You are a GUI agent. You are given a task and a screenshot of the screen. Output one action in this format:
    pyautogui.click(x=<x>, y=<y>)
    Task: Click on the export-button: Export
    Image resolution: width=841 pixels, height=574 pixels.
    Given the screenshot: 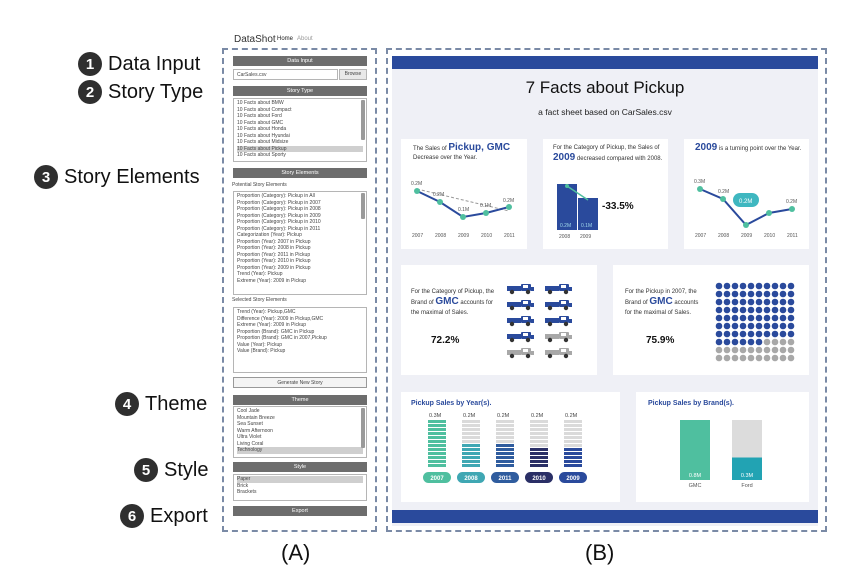 What is the action you would take?
    pyautogui.click(x=300, y=511)
    